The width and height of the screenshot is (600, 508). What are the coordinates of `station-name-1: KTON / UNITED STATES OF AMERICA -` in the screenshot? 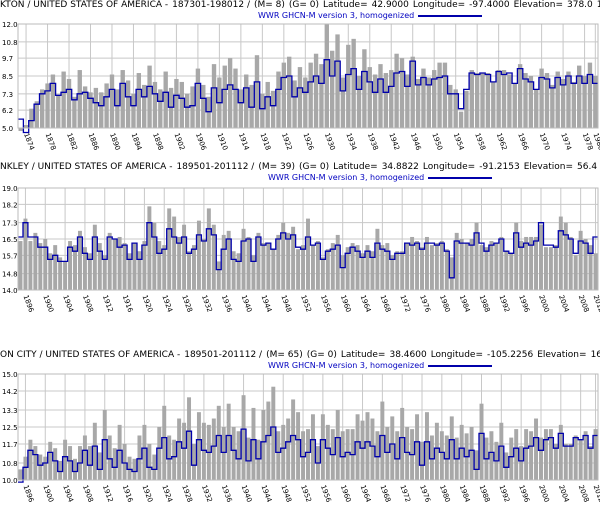 It's located at (84, 5).